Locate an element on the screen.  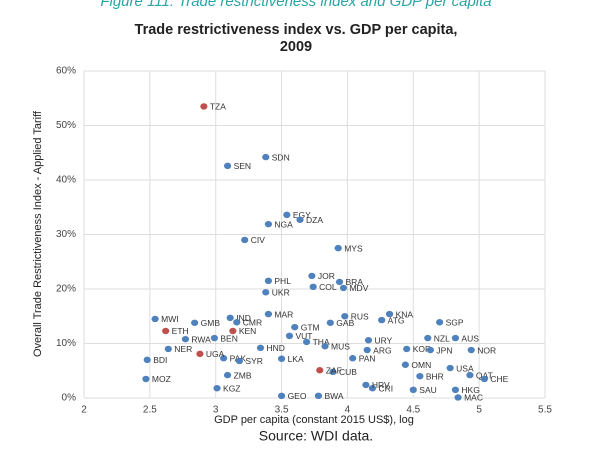
point-label: CMR is located at coordinates (252, 322).